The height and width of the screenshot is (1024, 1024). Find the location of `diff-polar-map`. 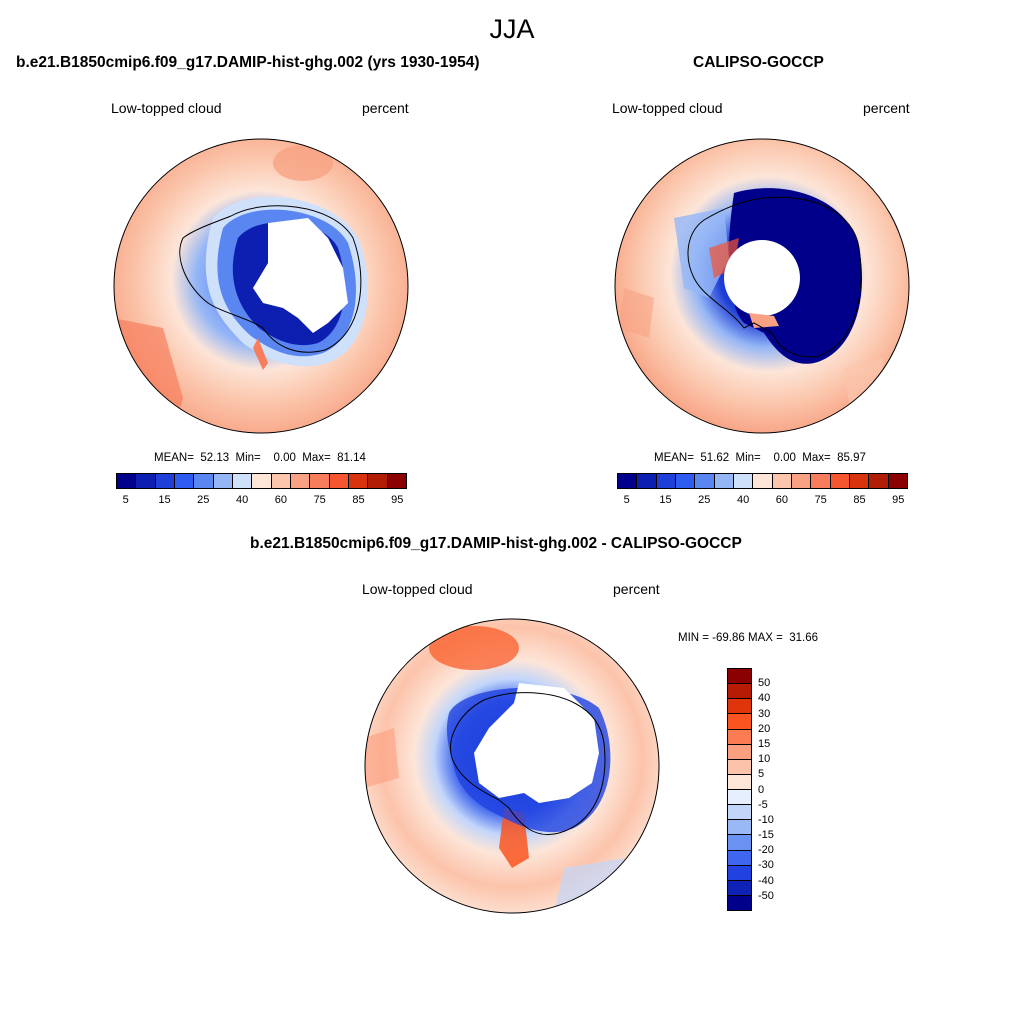

diff-polar-map is located at coordinates (512, 766).